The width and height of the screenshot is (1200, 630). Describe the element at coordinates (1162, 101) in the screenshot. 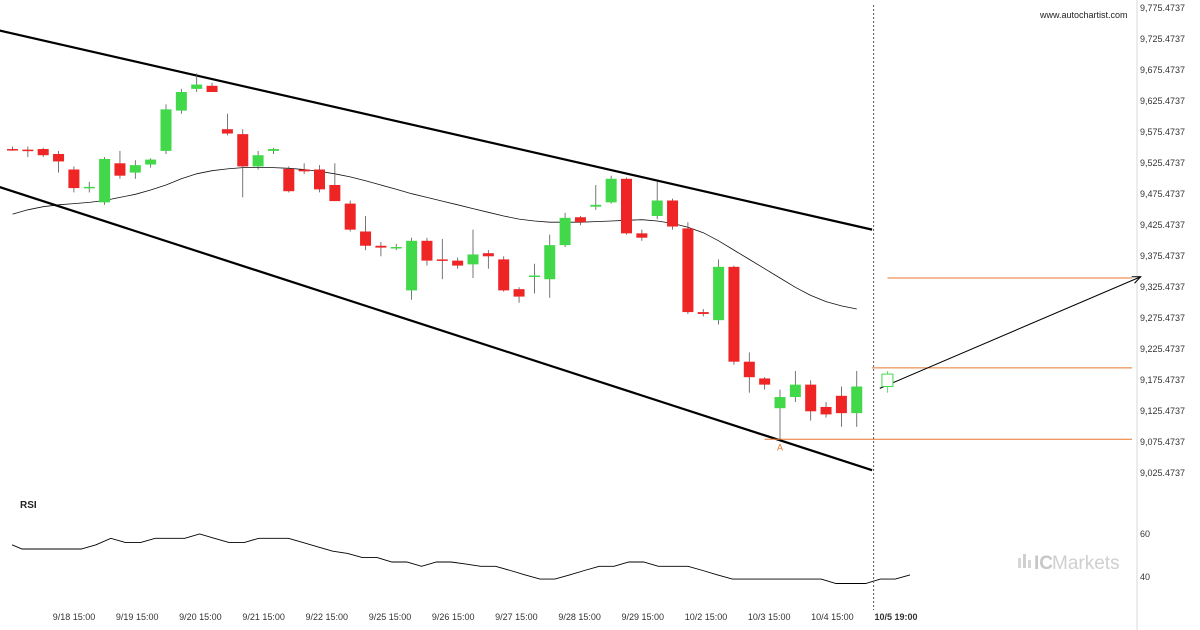

I see `price-tick-label: 9,625.4737` at that location.